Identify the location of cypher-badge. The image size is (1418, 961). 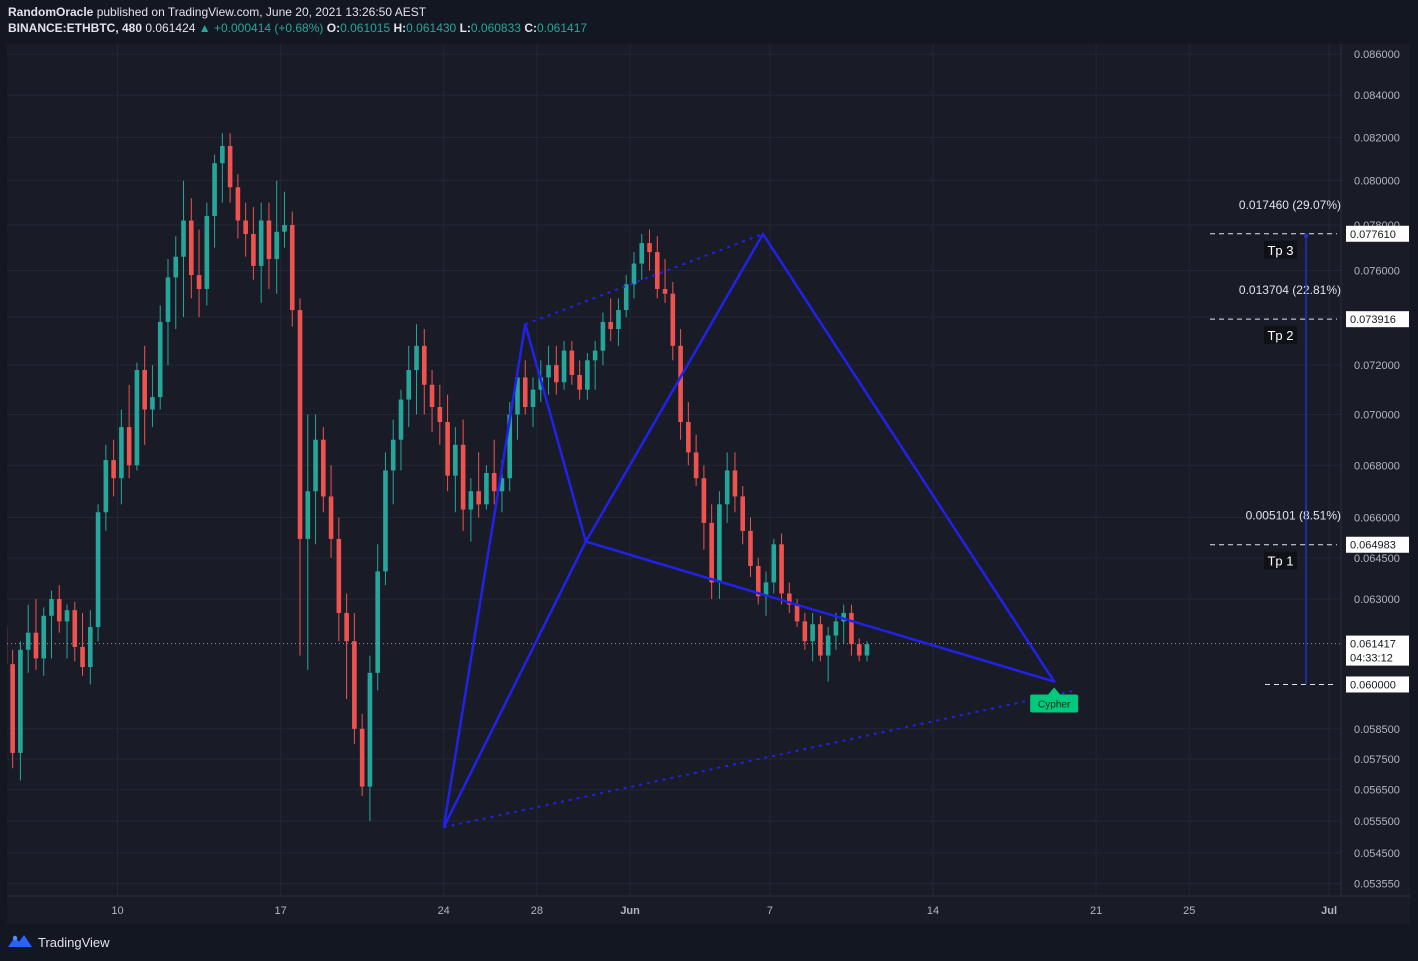
(1054, 703).